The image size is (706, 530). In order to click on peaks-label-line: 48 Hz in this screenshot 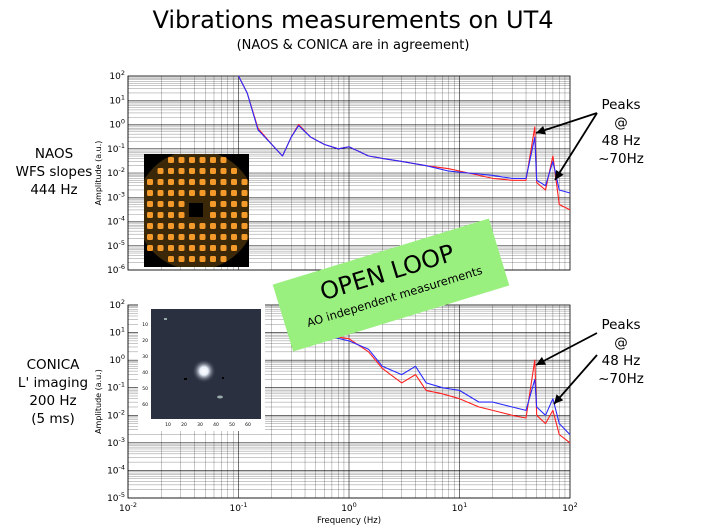, I will do `click(621, 361)`.